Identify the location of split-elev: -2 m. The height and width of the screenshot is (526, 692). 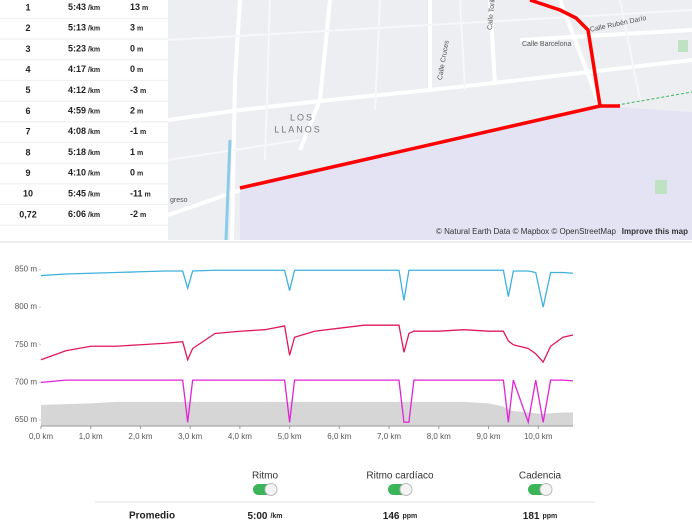
(138, 214).